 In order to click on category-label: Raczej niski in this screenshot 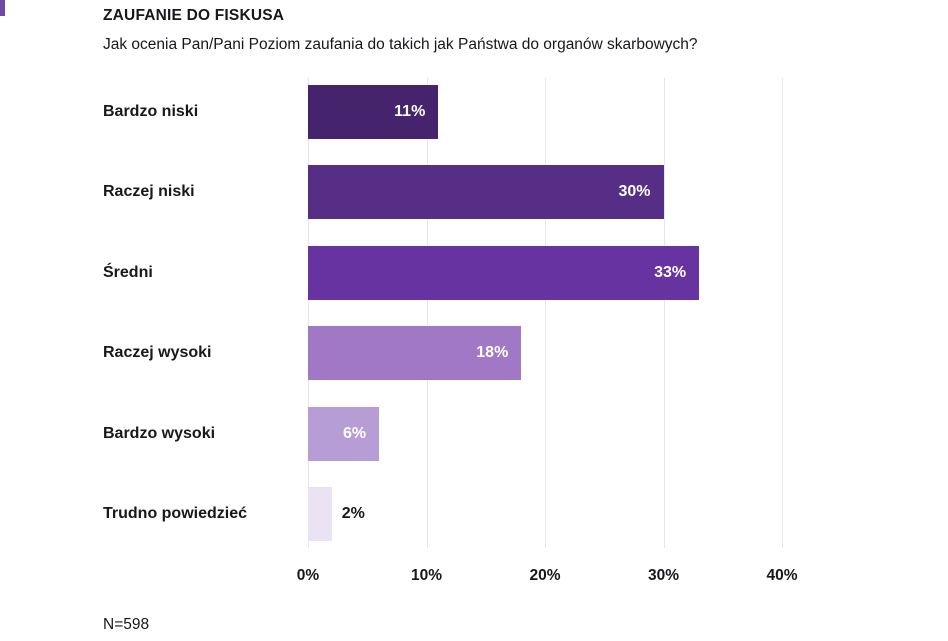, I will do `click(149, 192)`.